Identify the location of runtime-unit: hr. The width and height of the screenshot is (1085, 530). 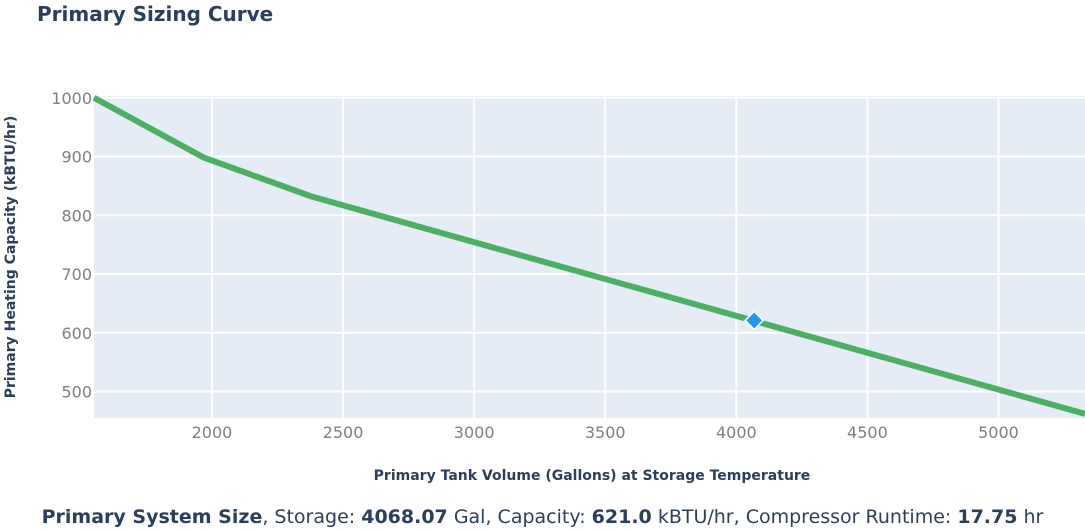
(1033, 517).